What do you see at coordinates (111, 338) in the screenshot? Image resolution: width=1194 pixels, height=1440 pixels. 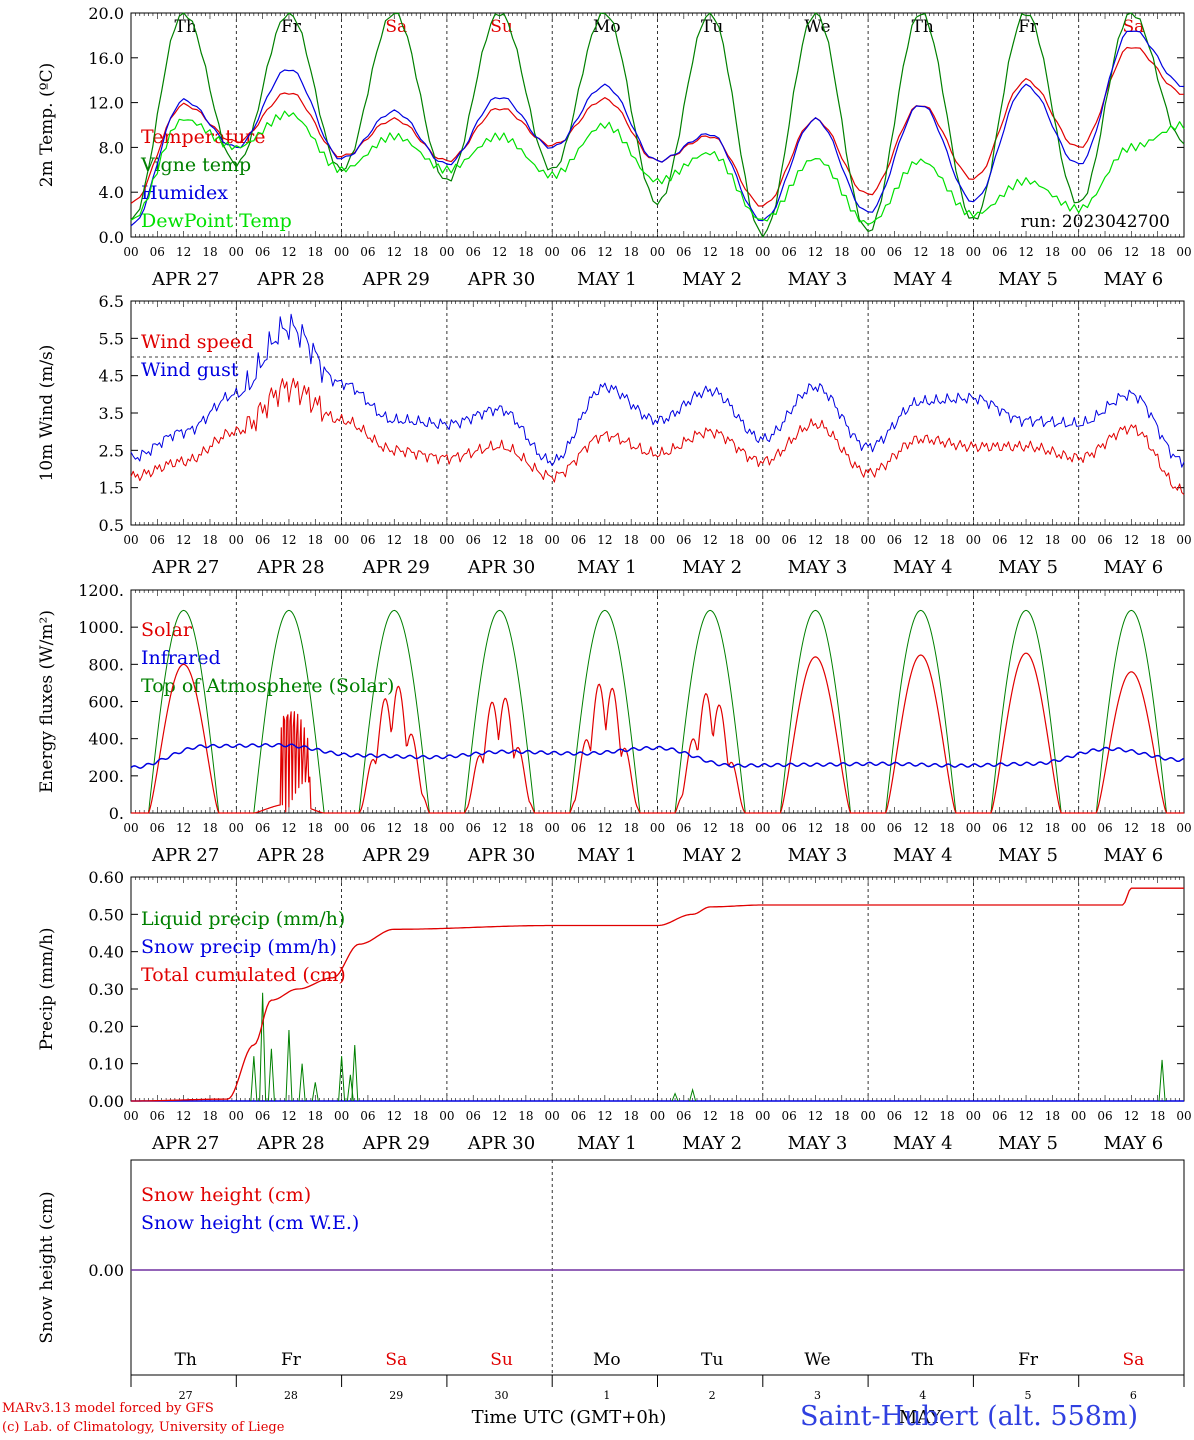 I see `y-tick-label: 5.5` at bounding box center [111, 338].